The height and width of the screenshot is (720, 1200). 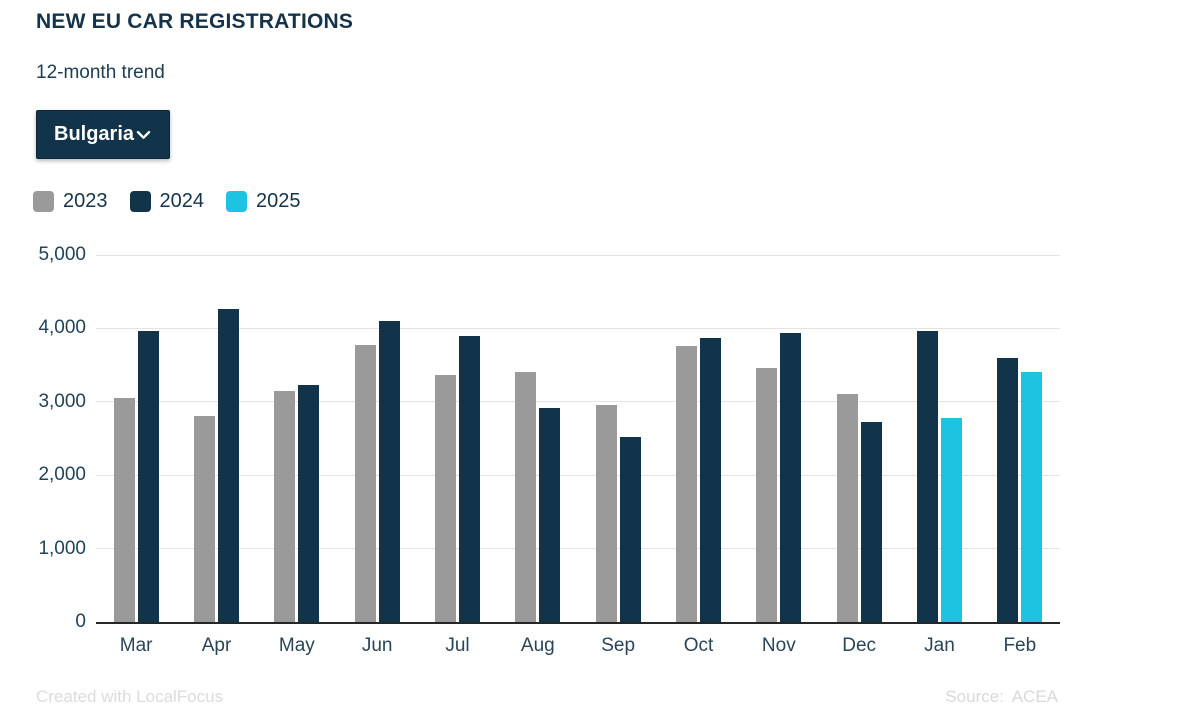 What do you see at coordinates (124, 510) in the screenshot?
I see `bar-mar-2023` at bounding box center [124, 510].